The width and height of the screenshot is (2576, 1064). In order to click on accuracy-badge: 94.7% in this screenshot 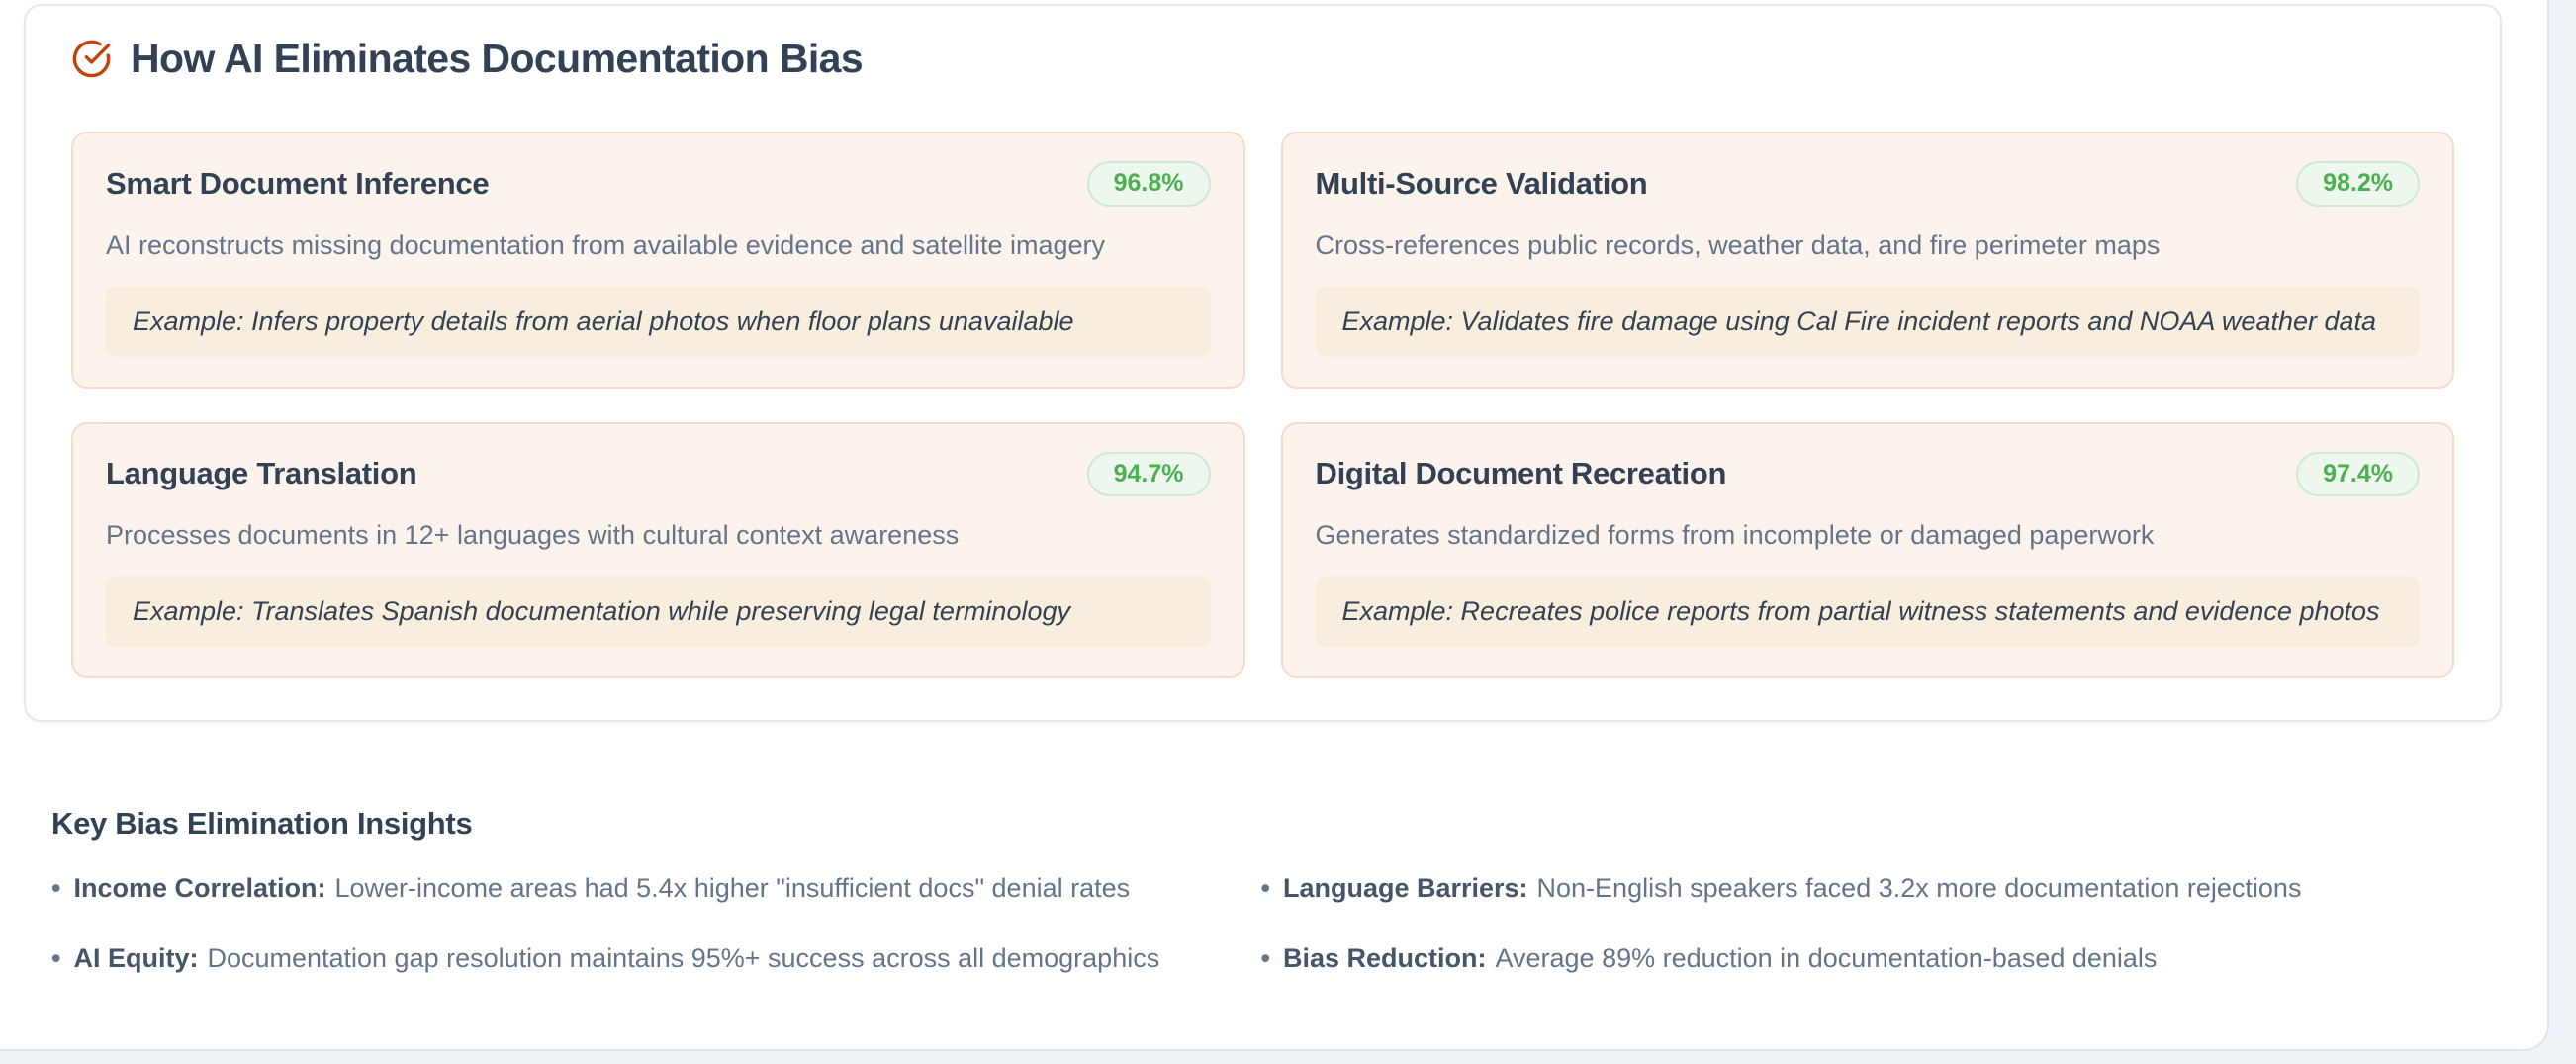, I will do `click(1148, 473)`.